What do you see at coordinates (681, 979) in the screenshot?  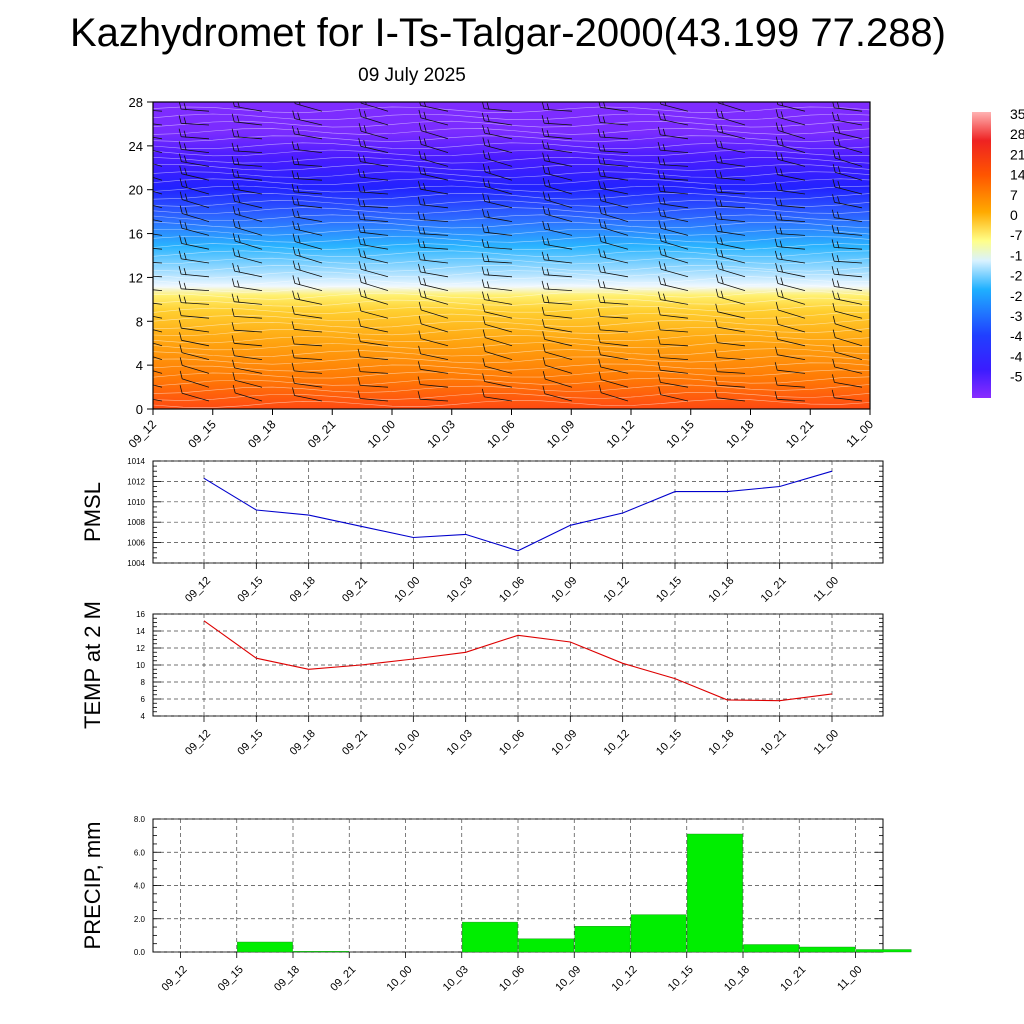 I see `x-tick-label: 10_15` at bounding box center [681, 979].